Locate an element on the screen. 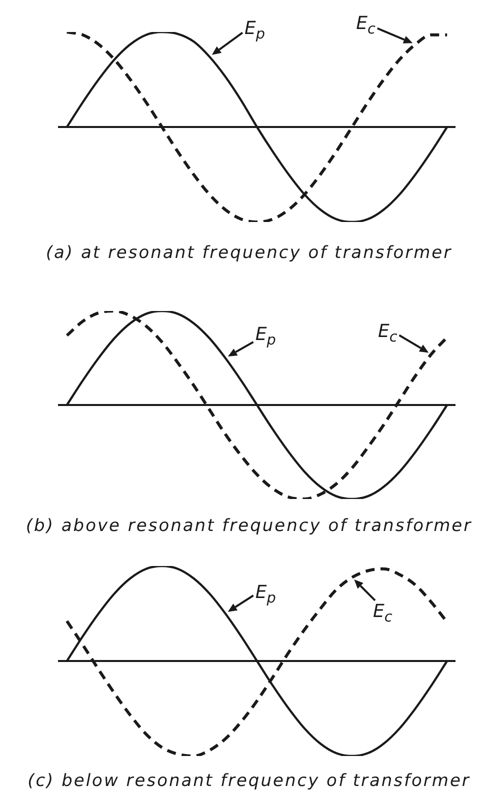  text: (b) above resonant frequency of transformer is located at coordinates (249, 526).